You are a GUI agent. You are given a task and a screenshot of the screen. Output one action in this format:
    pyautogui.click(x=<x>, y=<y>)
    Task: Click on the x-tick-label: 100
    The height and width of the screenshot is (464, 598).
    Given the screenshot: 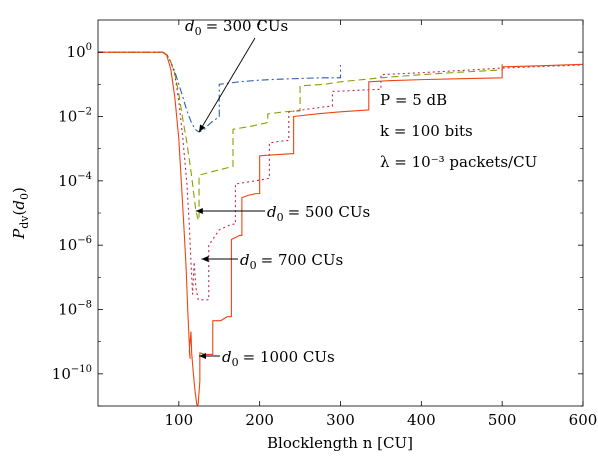 What is the action you would take?
    pyautogui.click(x=179, y=420)
    